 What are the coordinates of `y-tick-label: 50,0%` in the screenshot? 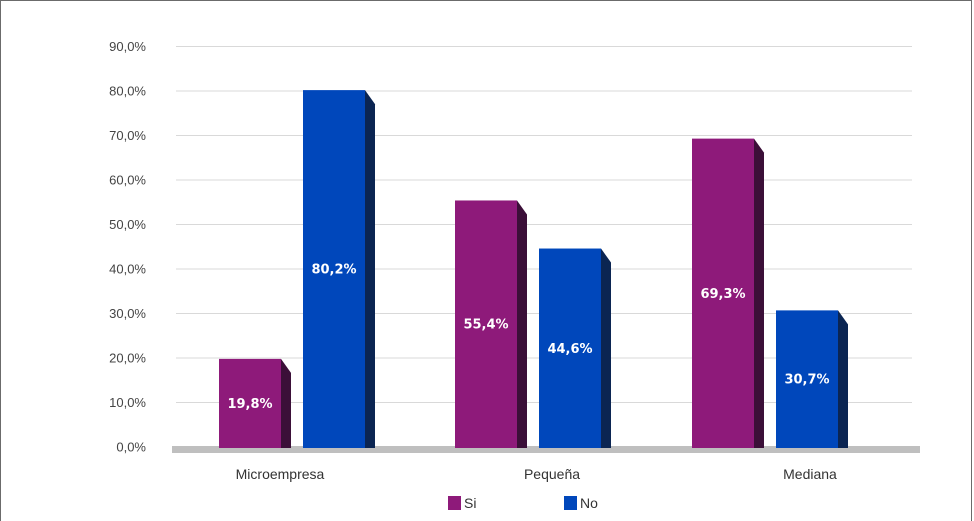 It's located at (127, 224).